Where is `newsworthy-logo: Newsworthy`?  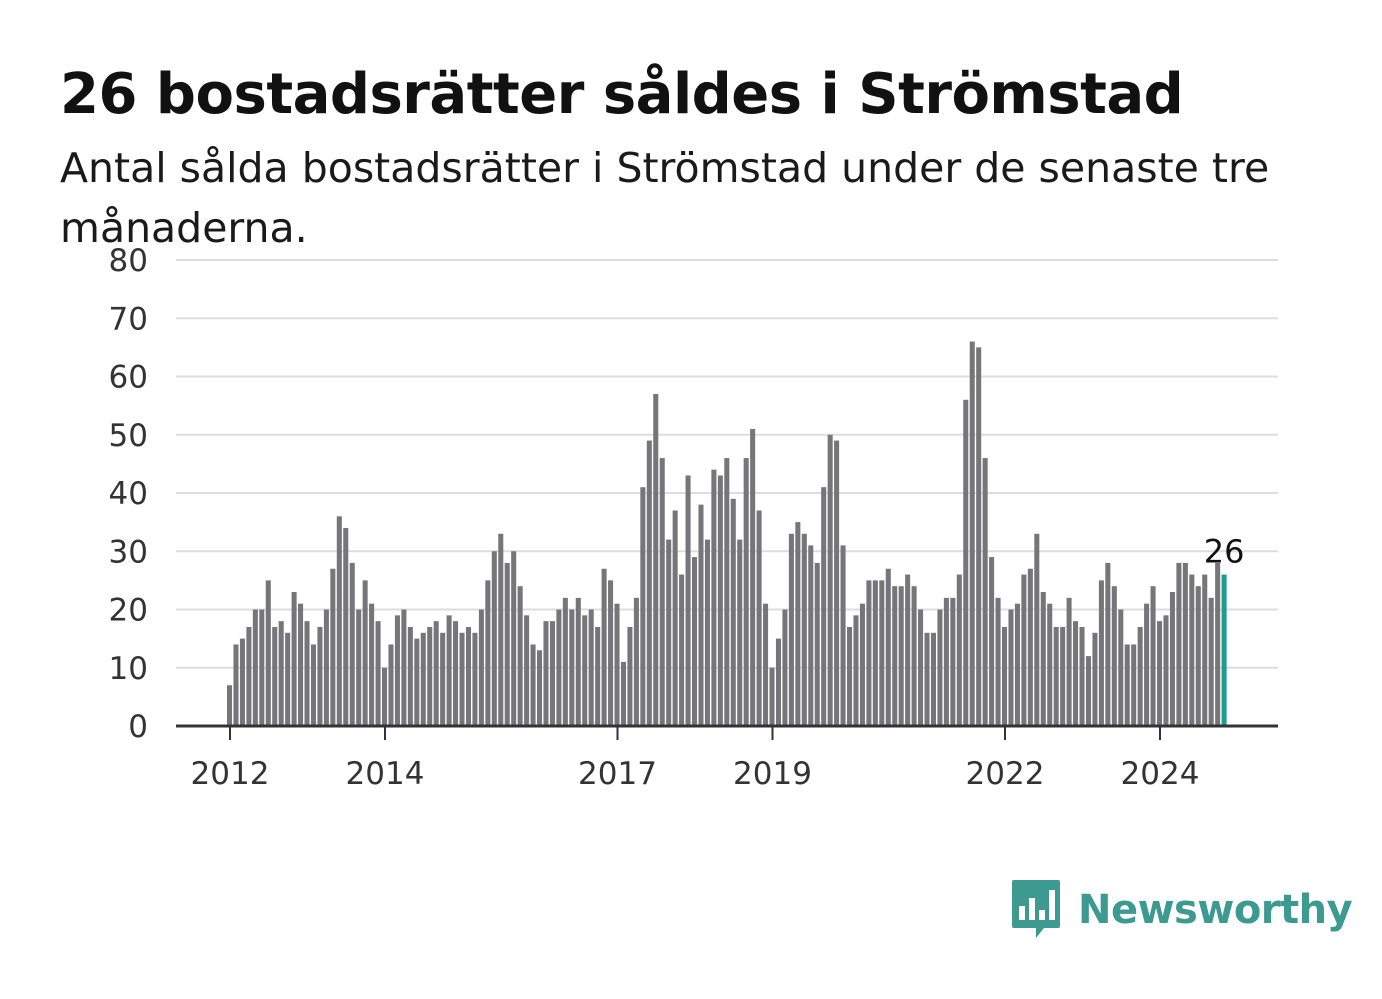 newsworthy-logo: Newsworthy is located at coordinates (1181, 910).